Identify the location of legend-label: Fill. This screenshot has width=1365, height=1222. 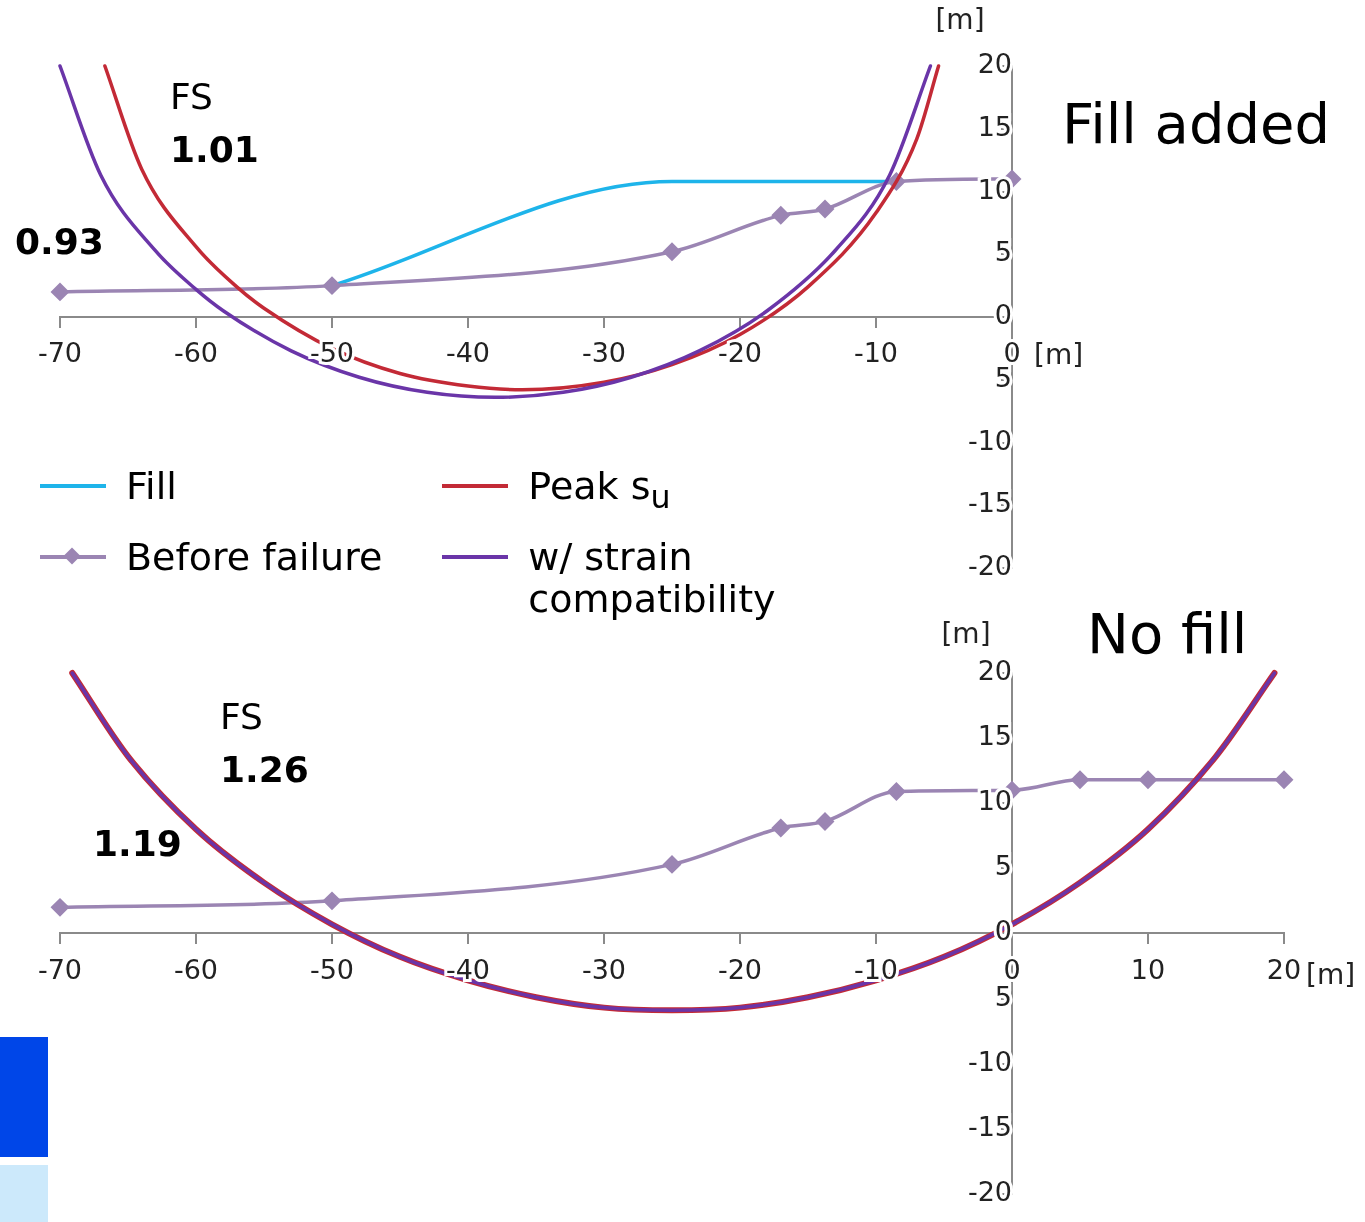
(151, 486).